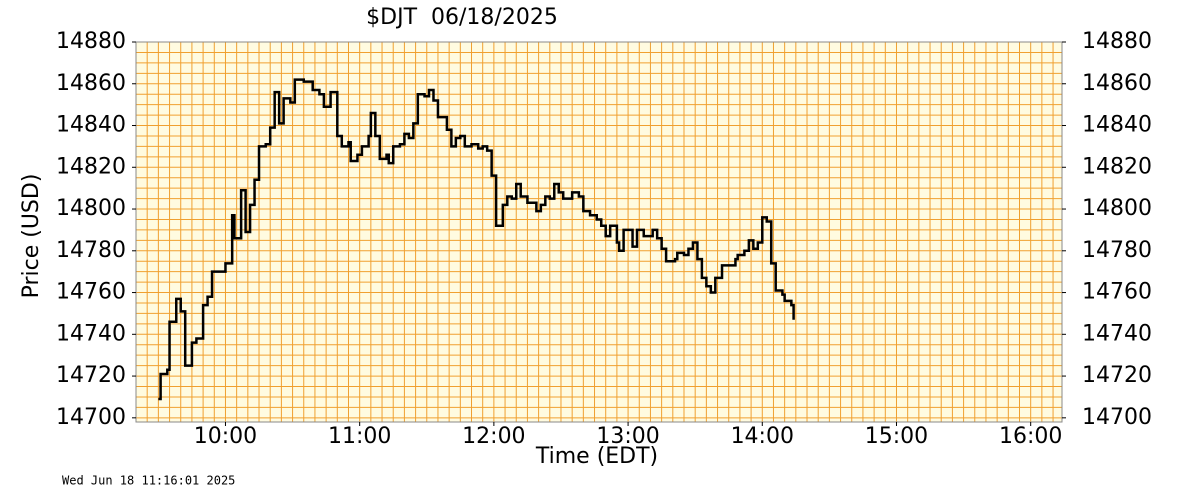 The width and height of the screenshot is (1200, 504). What do you see at coordinates (91, 166) in the screenshot?
I see `y-tick-label: 14820` at bounding box center [91, 166].